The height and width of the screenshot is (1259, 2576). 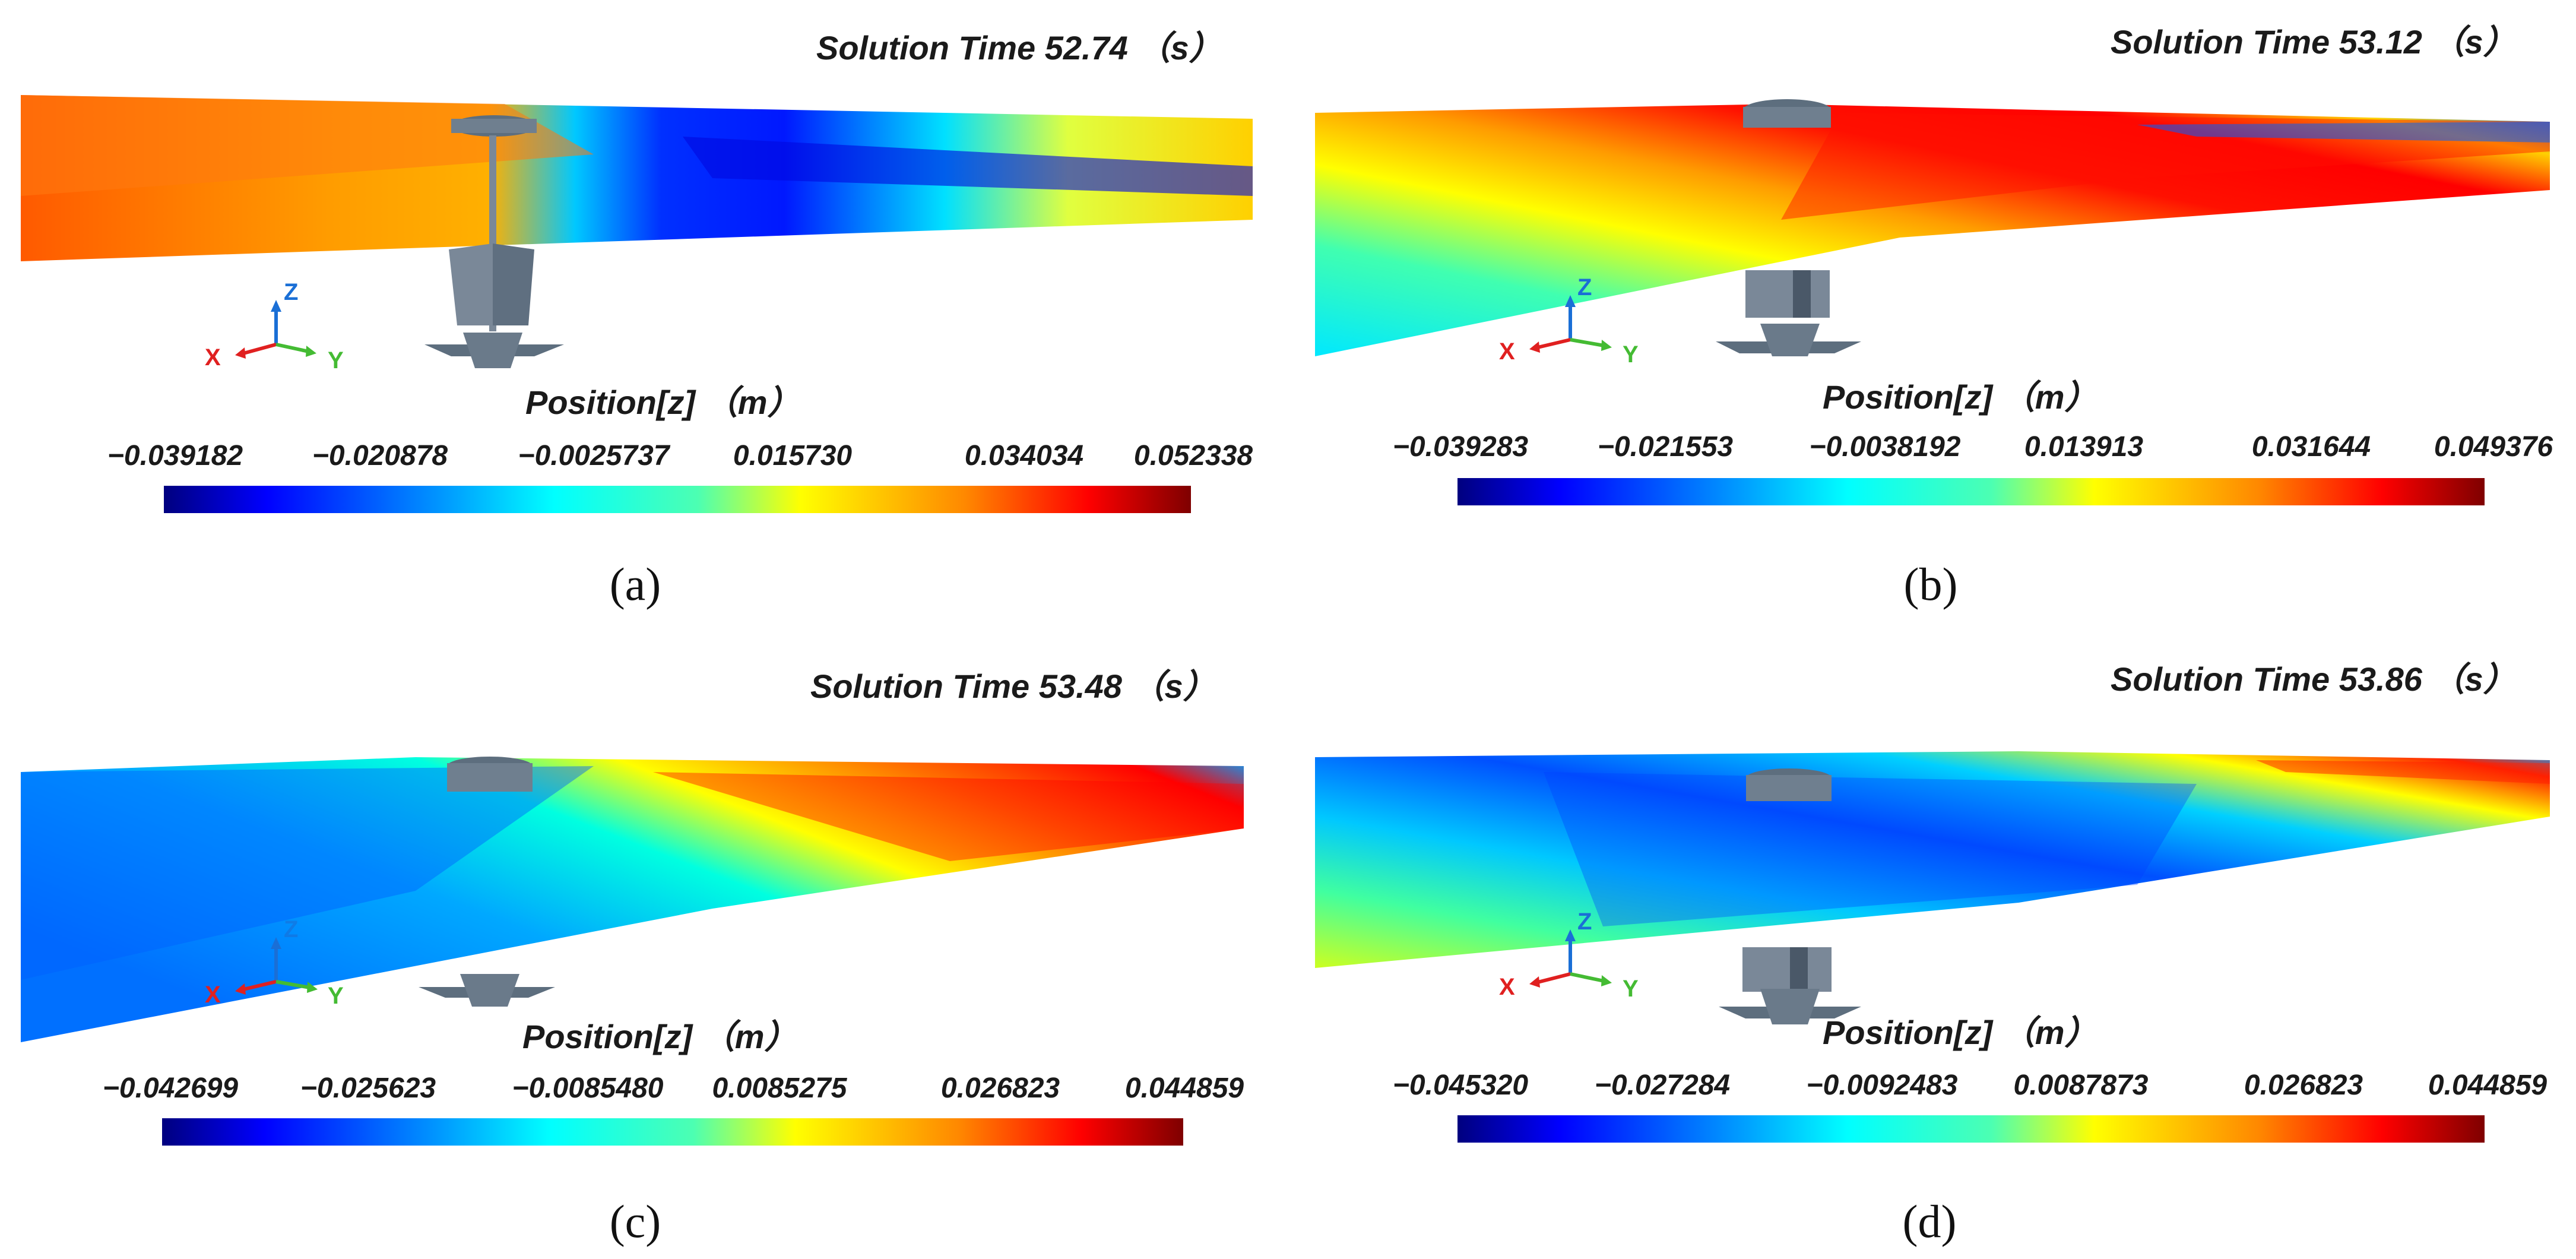 I want to click on panel-label: (d), so click(x=1930, y=1221).